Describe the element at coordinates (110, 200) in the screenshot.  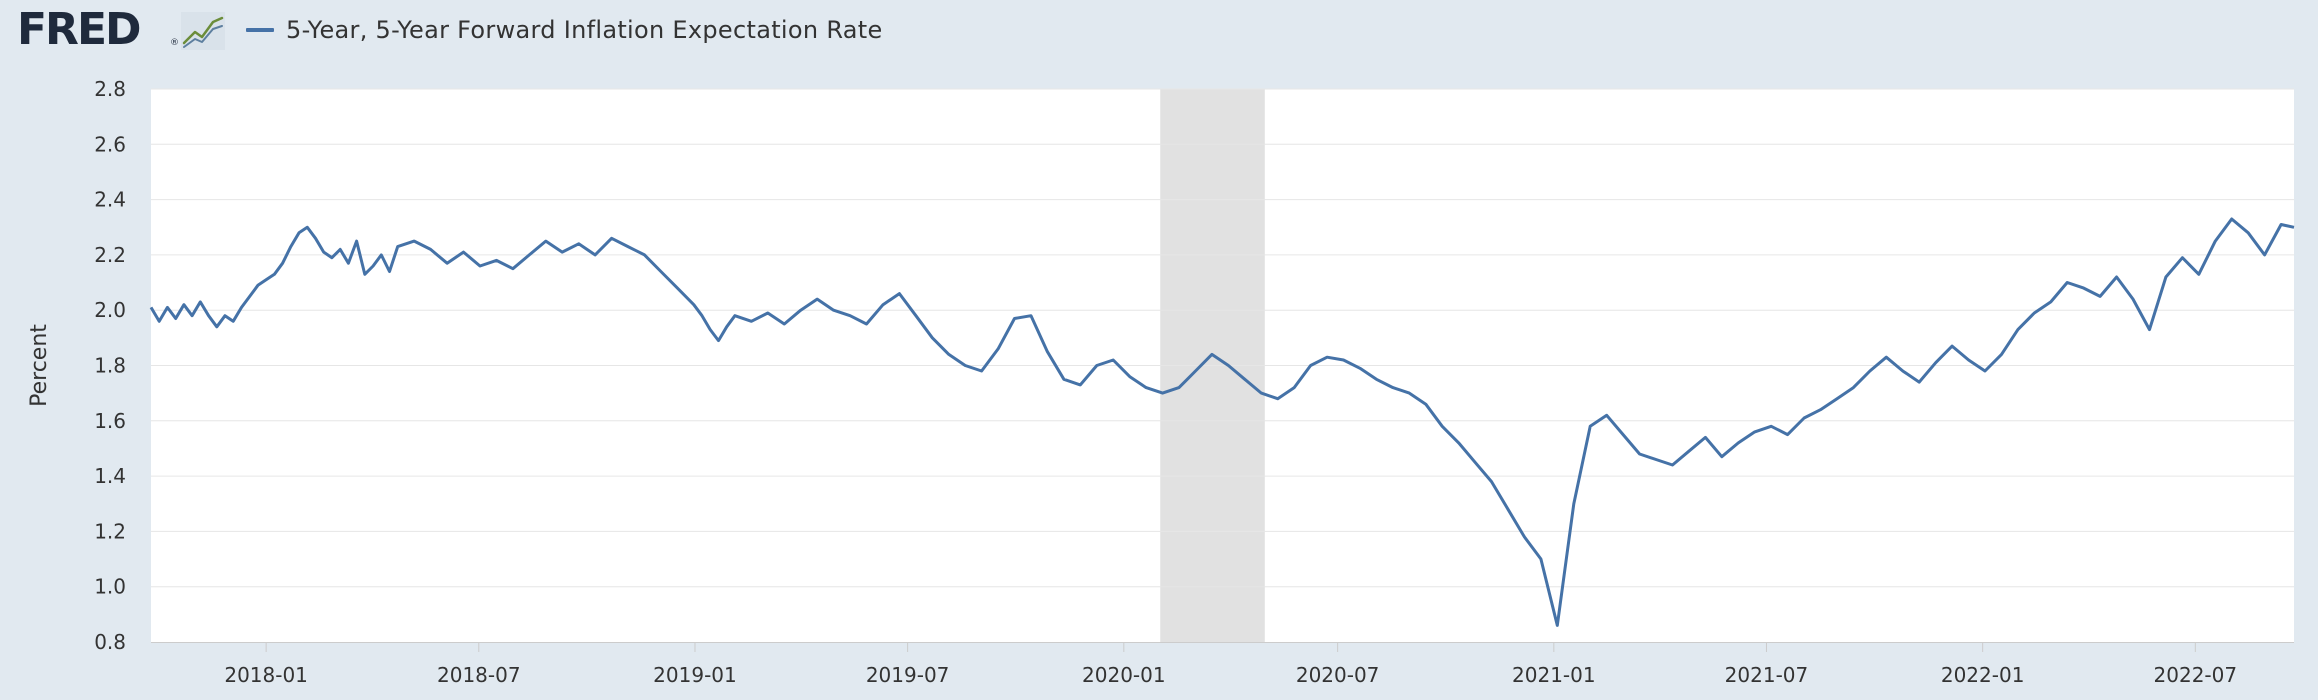
I see `y-tick-label: 2.4` at that location.